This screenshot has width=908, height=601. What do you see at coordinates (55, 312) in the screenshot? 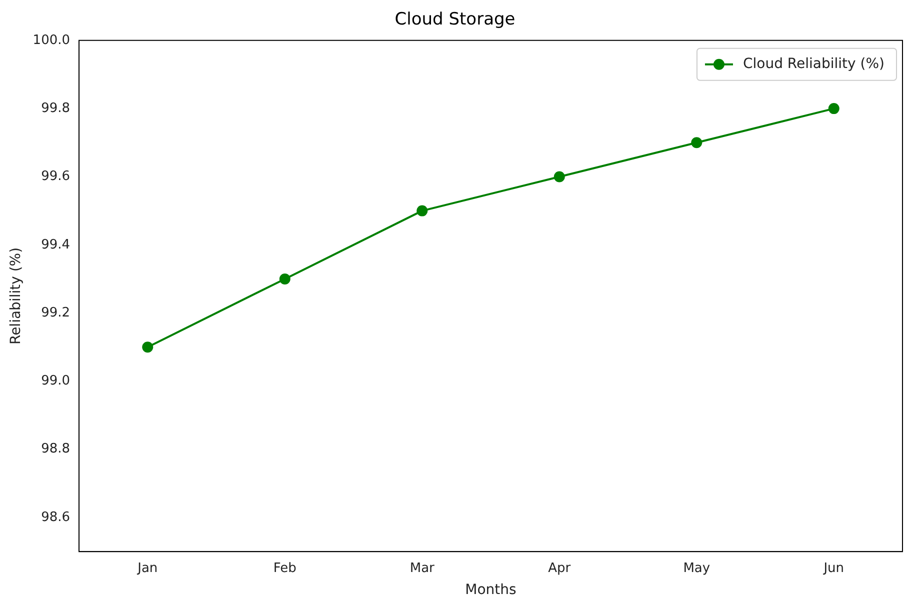
I see `y-tick-label: 99.2` at bounding box center [55, 312].